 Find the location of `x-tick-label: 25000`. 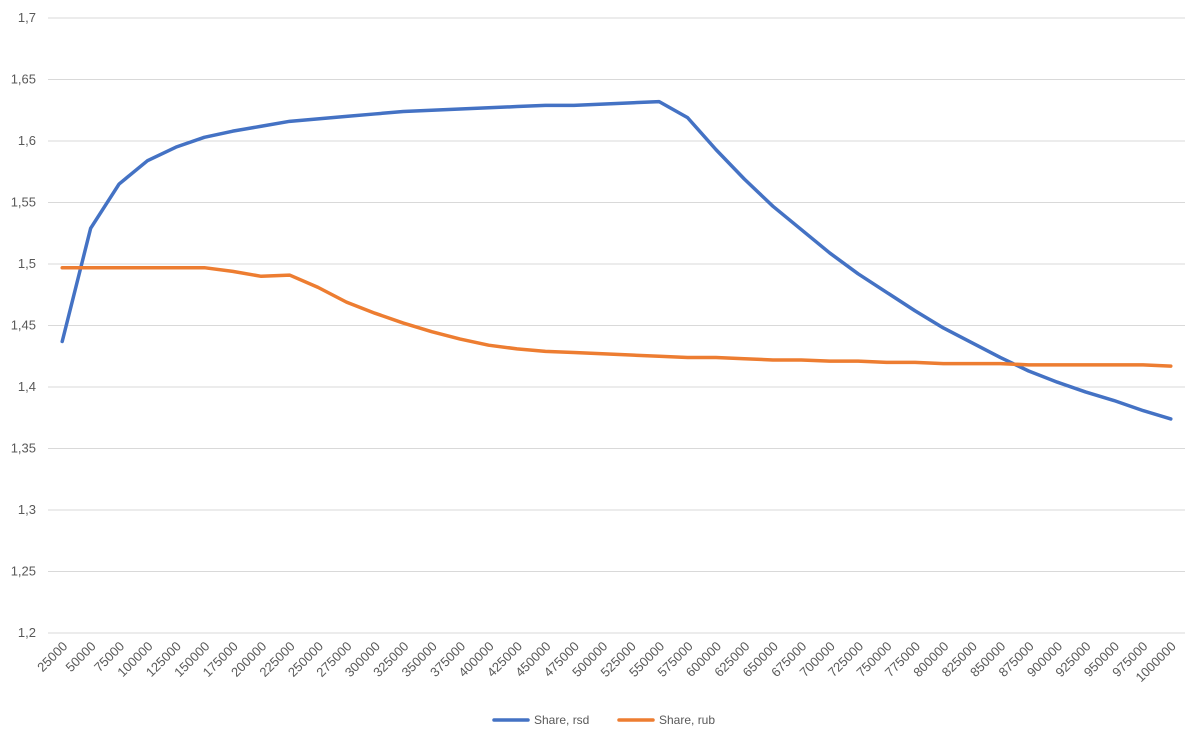

x-tick-label: 25000 is located at coordinates (52, 657).